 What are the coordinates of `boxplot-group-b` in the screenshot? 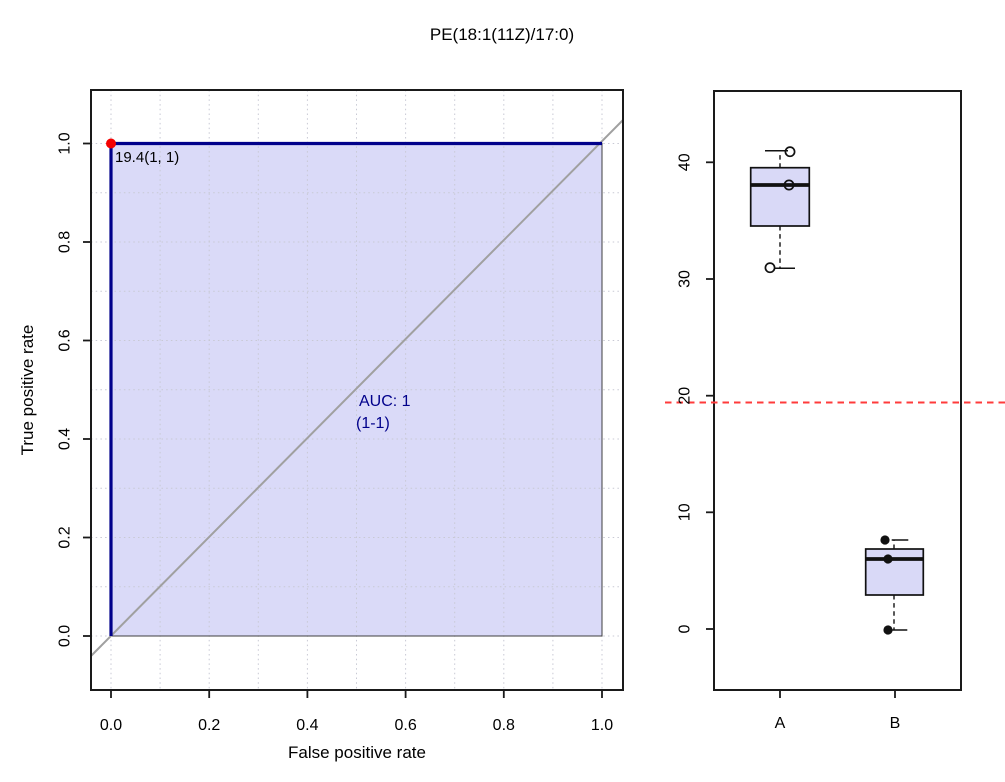 It's located at (894, 585).